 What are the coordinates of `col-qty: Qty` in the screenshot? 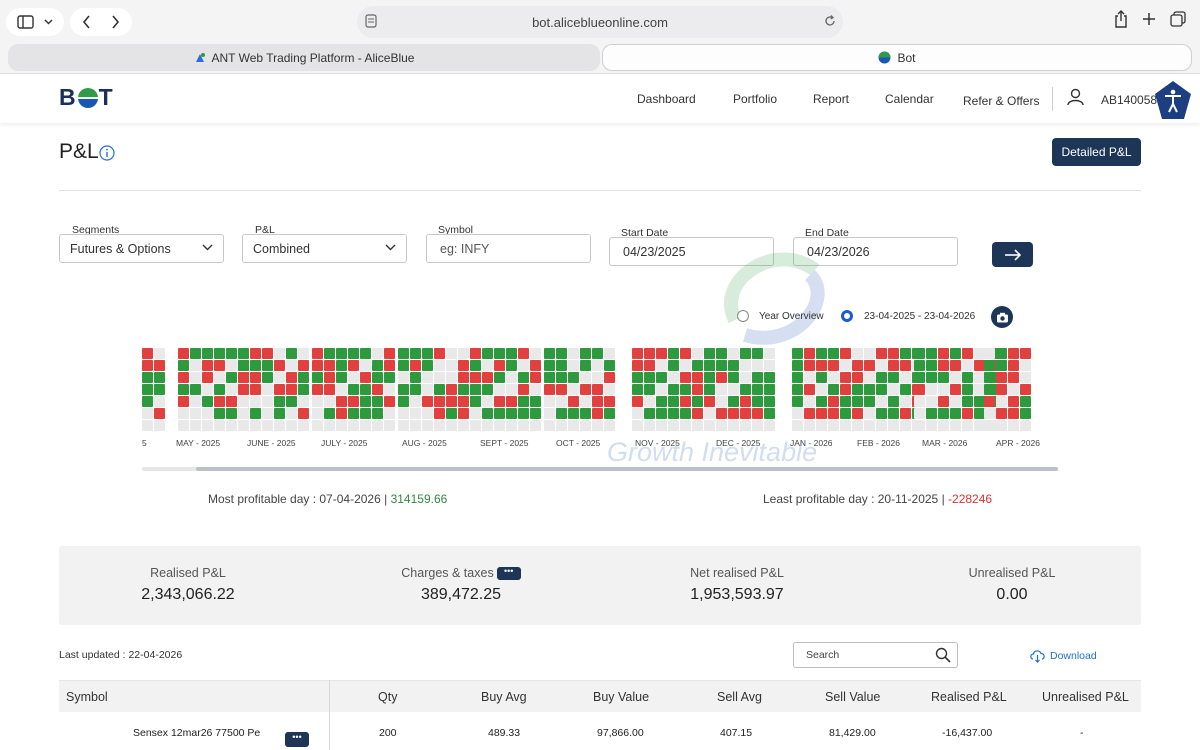 It's located at (388, 697).